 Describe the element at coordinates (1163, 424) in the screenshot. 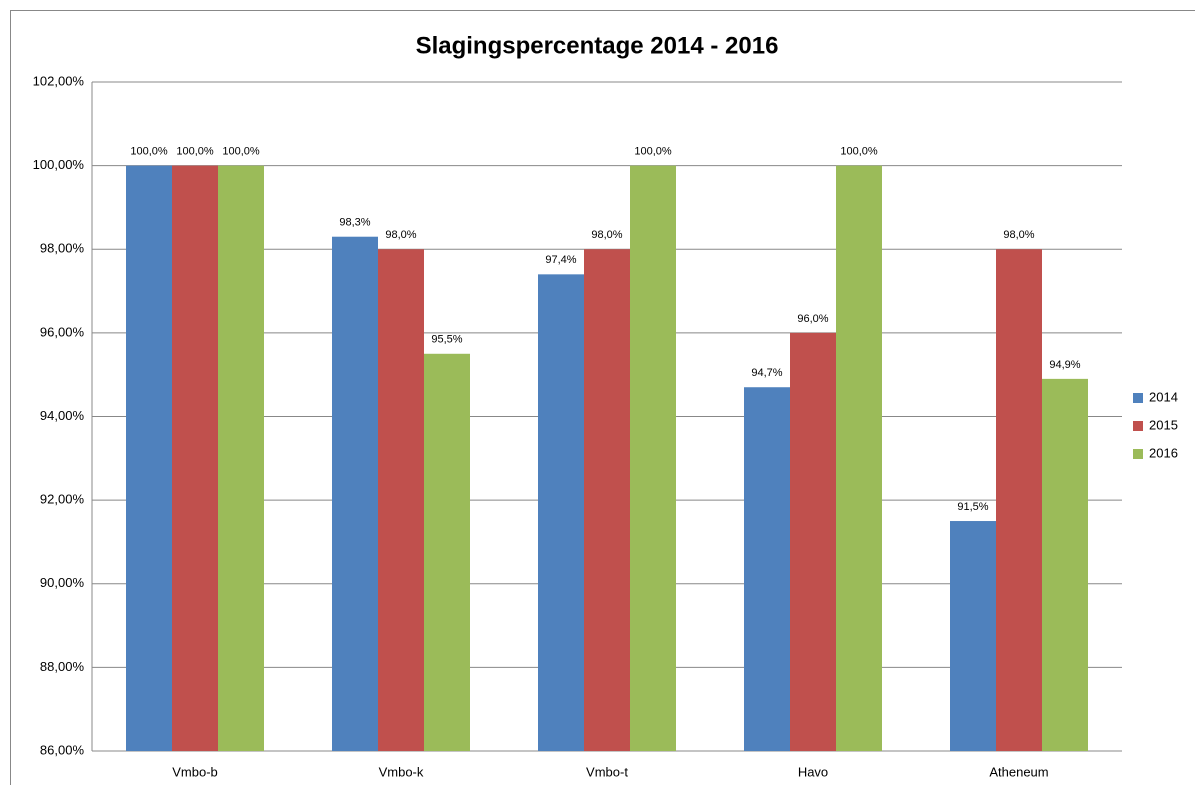

I see `legend-label: 2015` at that location.